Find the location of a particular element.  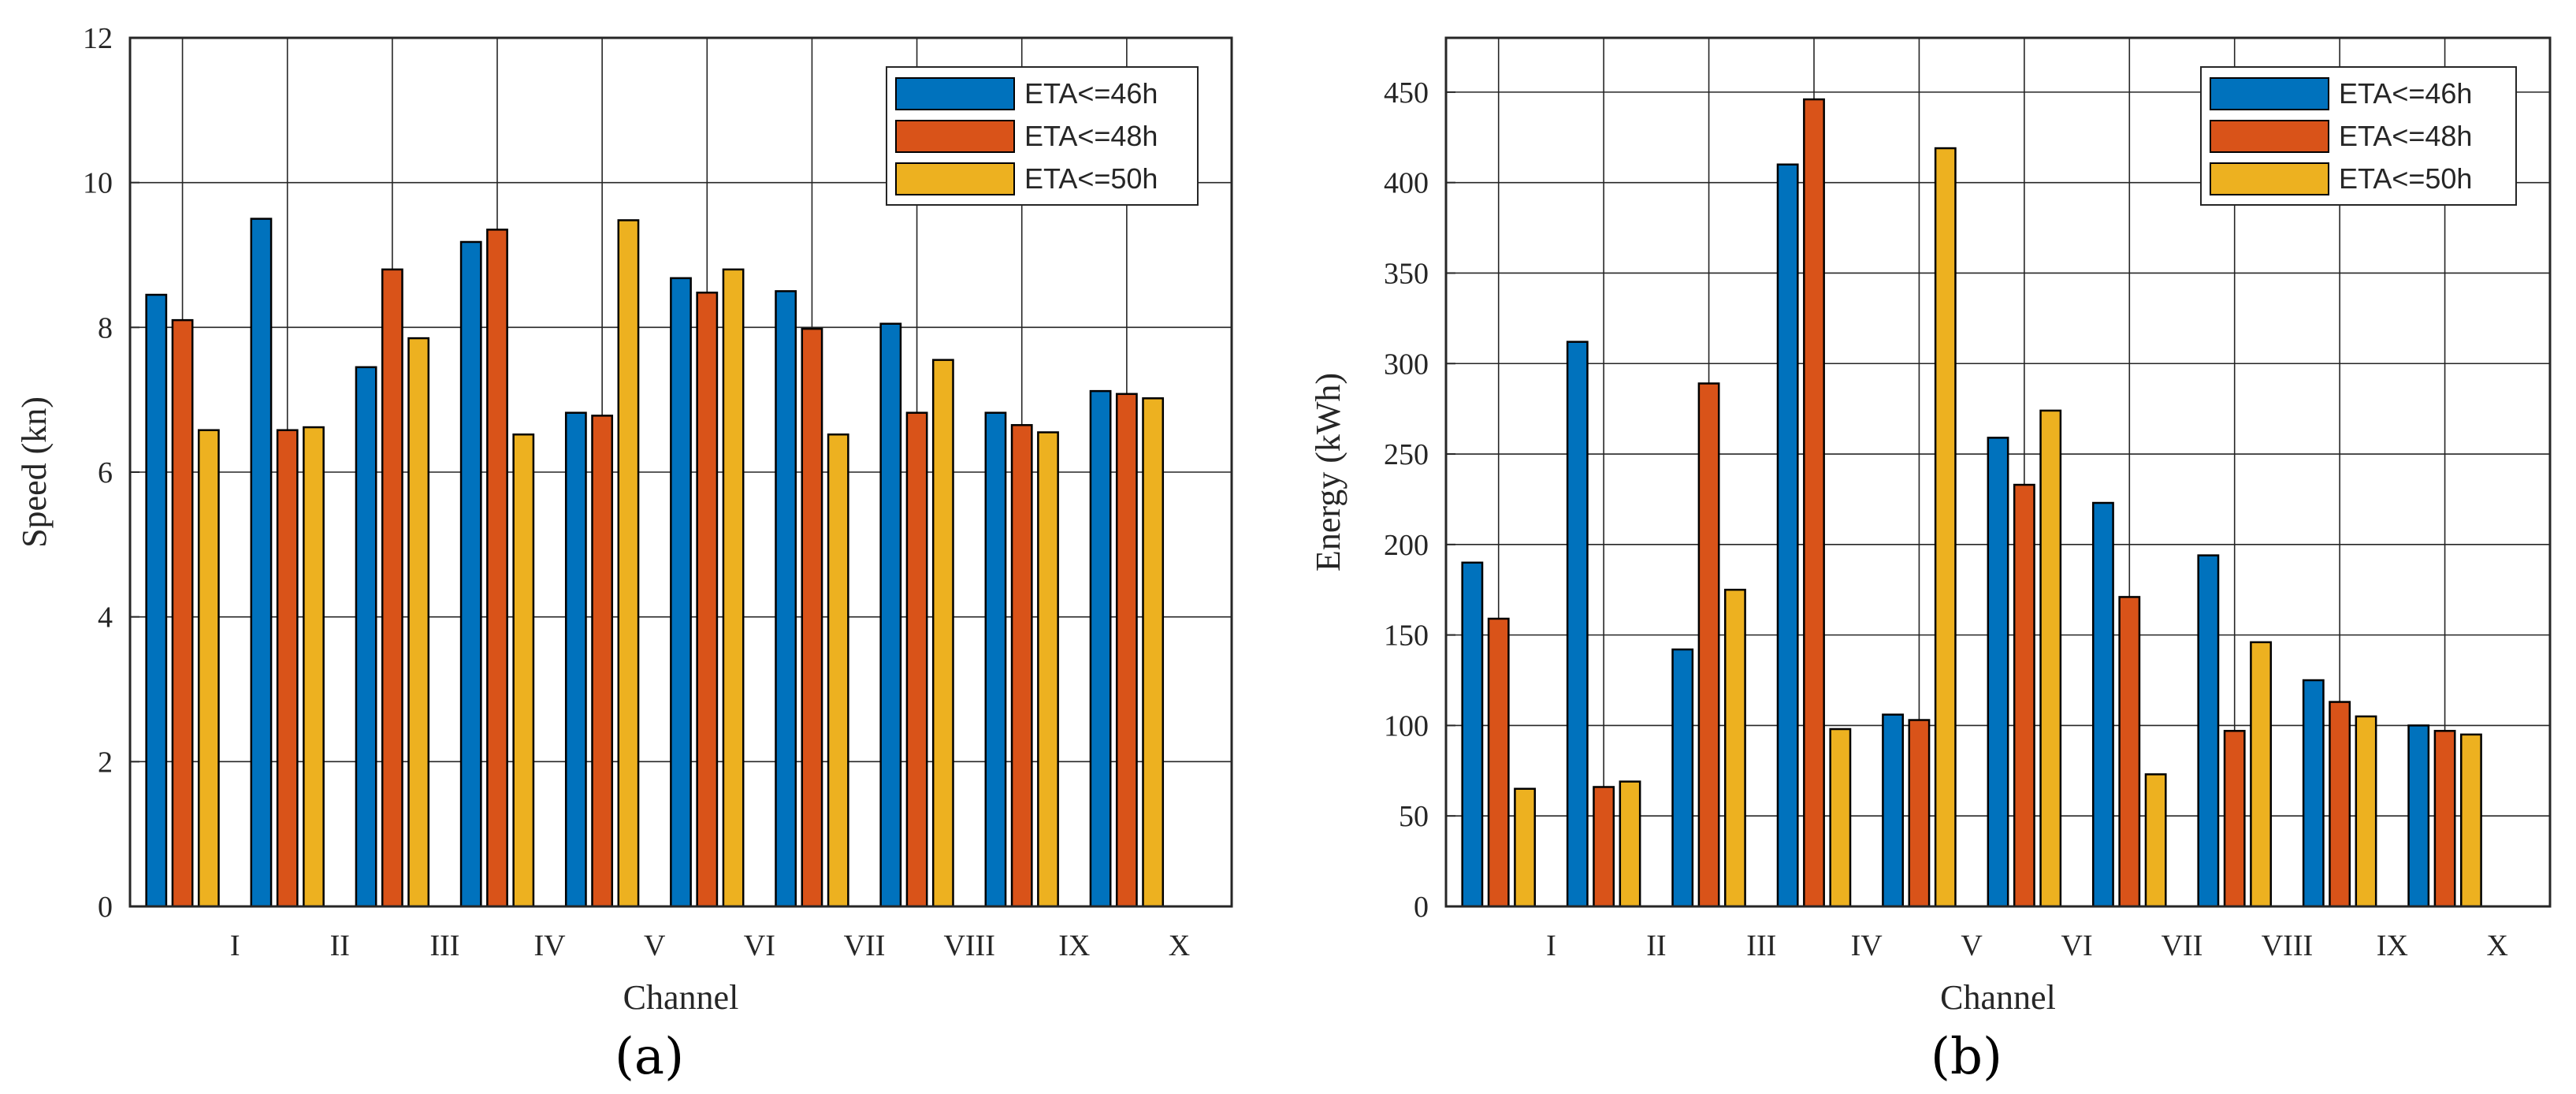

bar-ETA<=50h-IV is located at coordinates (523, 670).